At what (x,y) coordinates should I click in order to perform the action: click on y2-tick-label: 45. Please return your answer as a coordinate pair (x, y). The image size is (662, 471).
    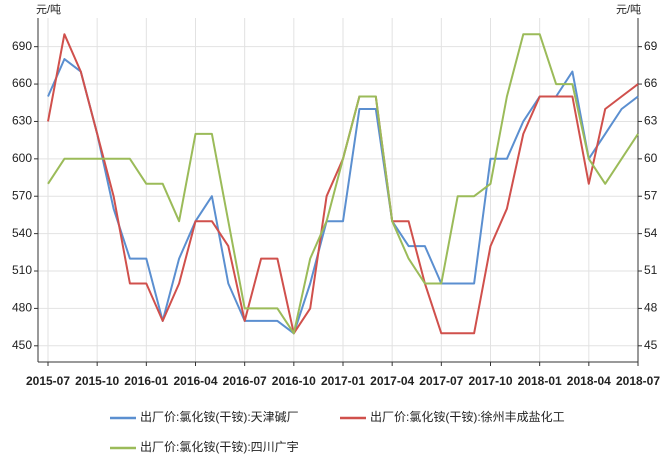
    Looking at the image, I should click on (651, 345).